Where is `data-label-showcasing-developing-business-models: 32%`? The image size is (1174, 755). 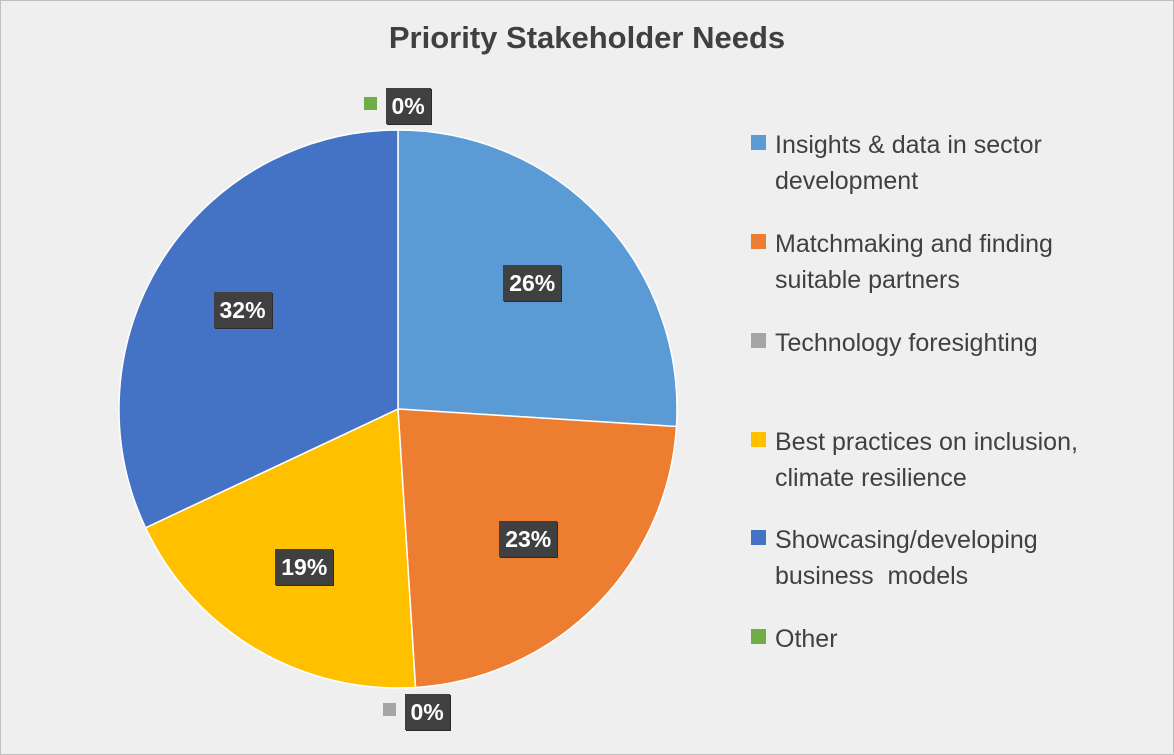
data-label-showcasing-developing-business-models: 32% is located at coordinates (242, 310).